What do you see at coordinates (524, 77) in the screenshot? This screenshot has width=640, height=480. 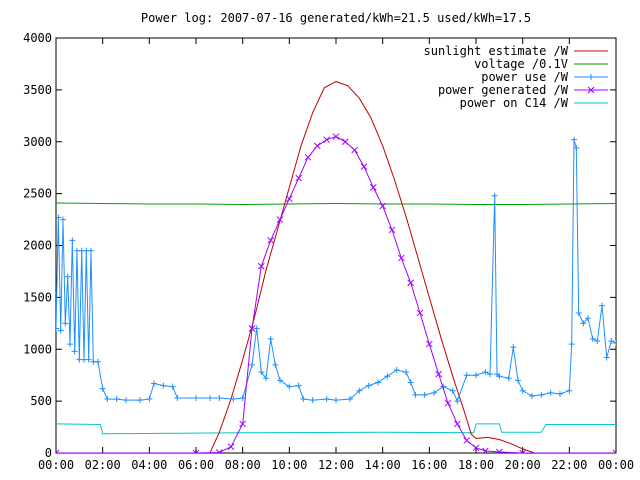 I see `legend-label: power use /W` at bounding box center [524, 77].